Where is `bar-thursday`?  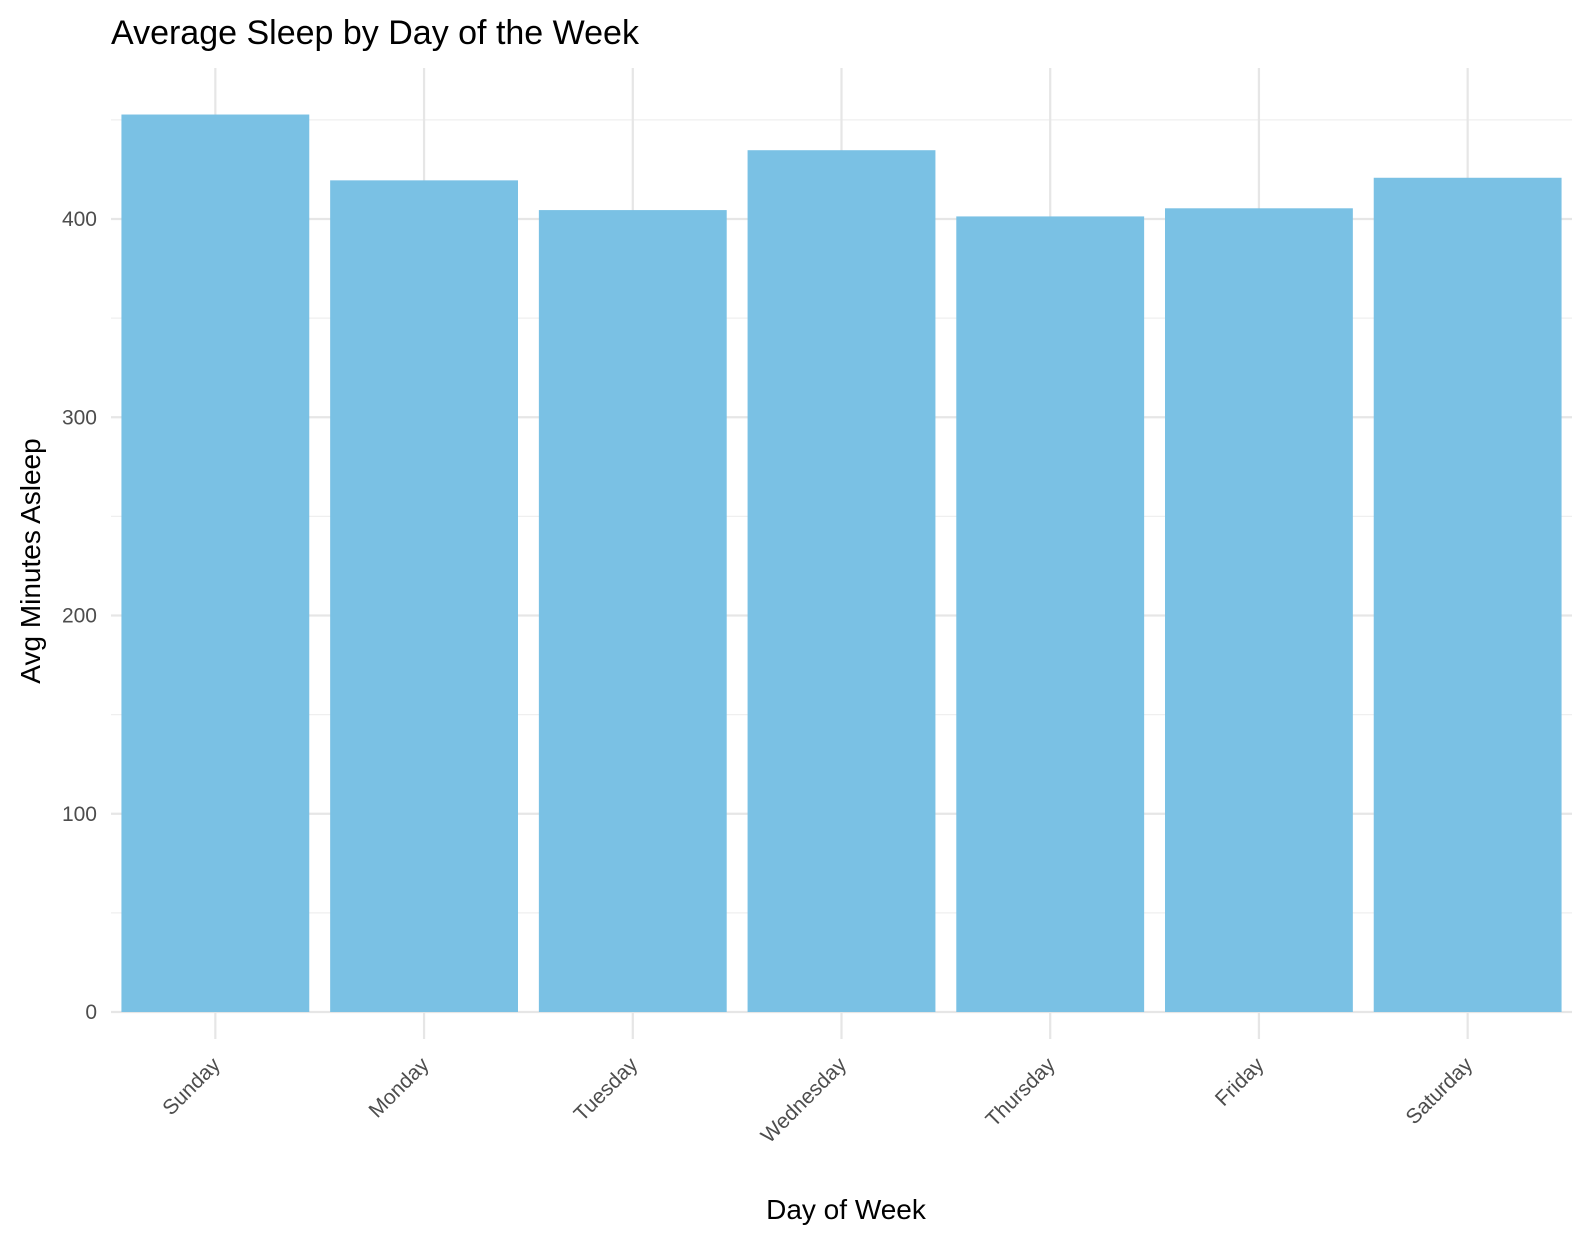
bar-thursday is located at coordinates (1050, 614).